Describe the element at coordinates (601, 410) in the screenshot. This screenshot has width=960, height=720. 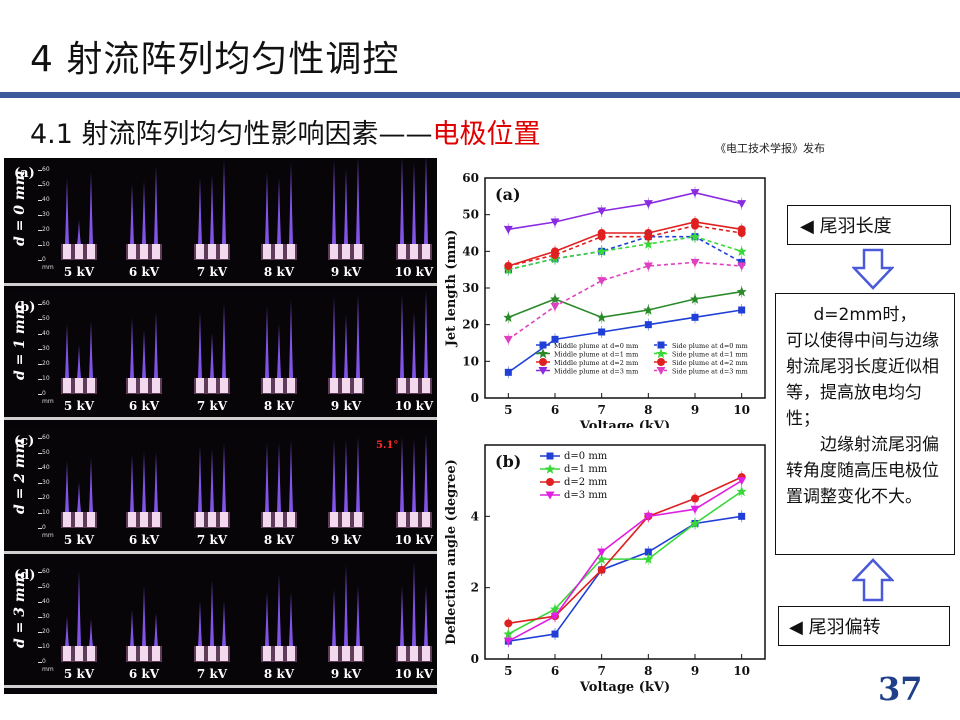
I see `x-tick-label: 7` at that location.